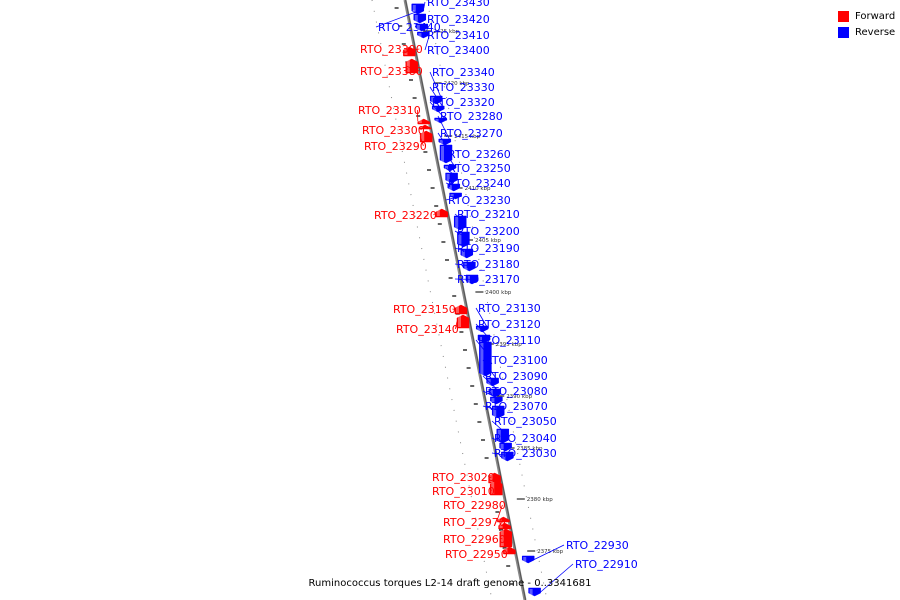 This screenshot has height=600, width=900. What do you see at coordinates (488, 231) in the screenshot?
I see `gene-label: RTO_23200` at bounding box center [488, 231].